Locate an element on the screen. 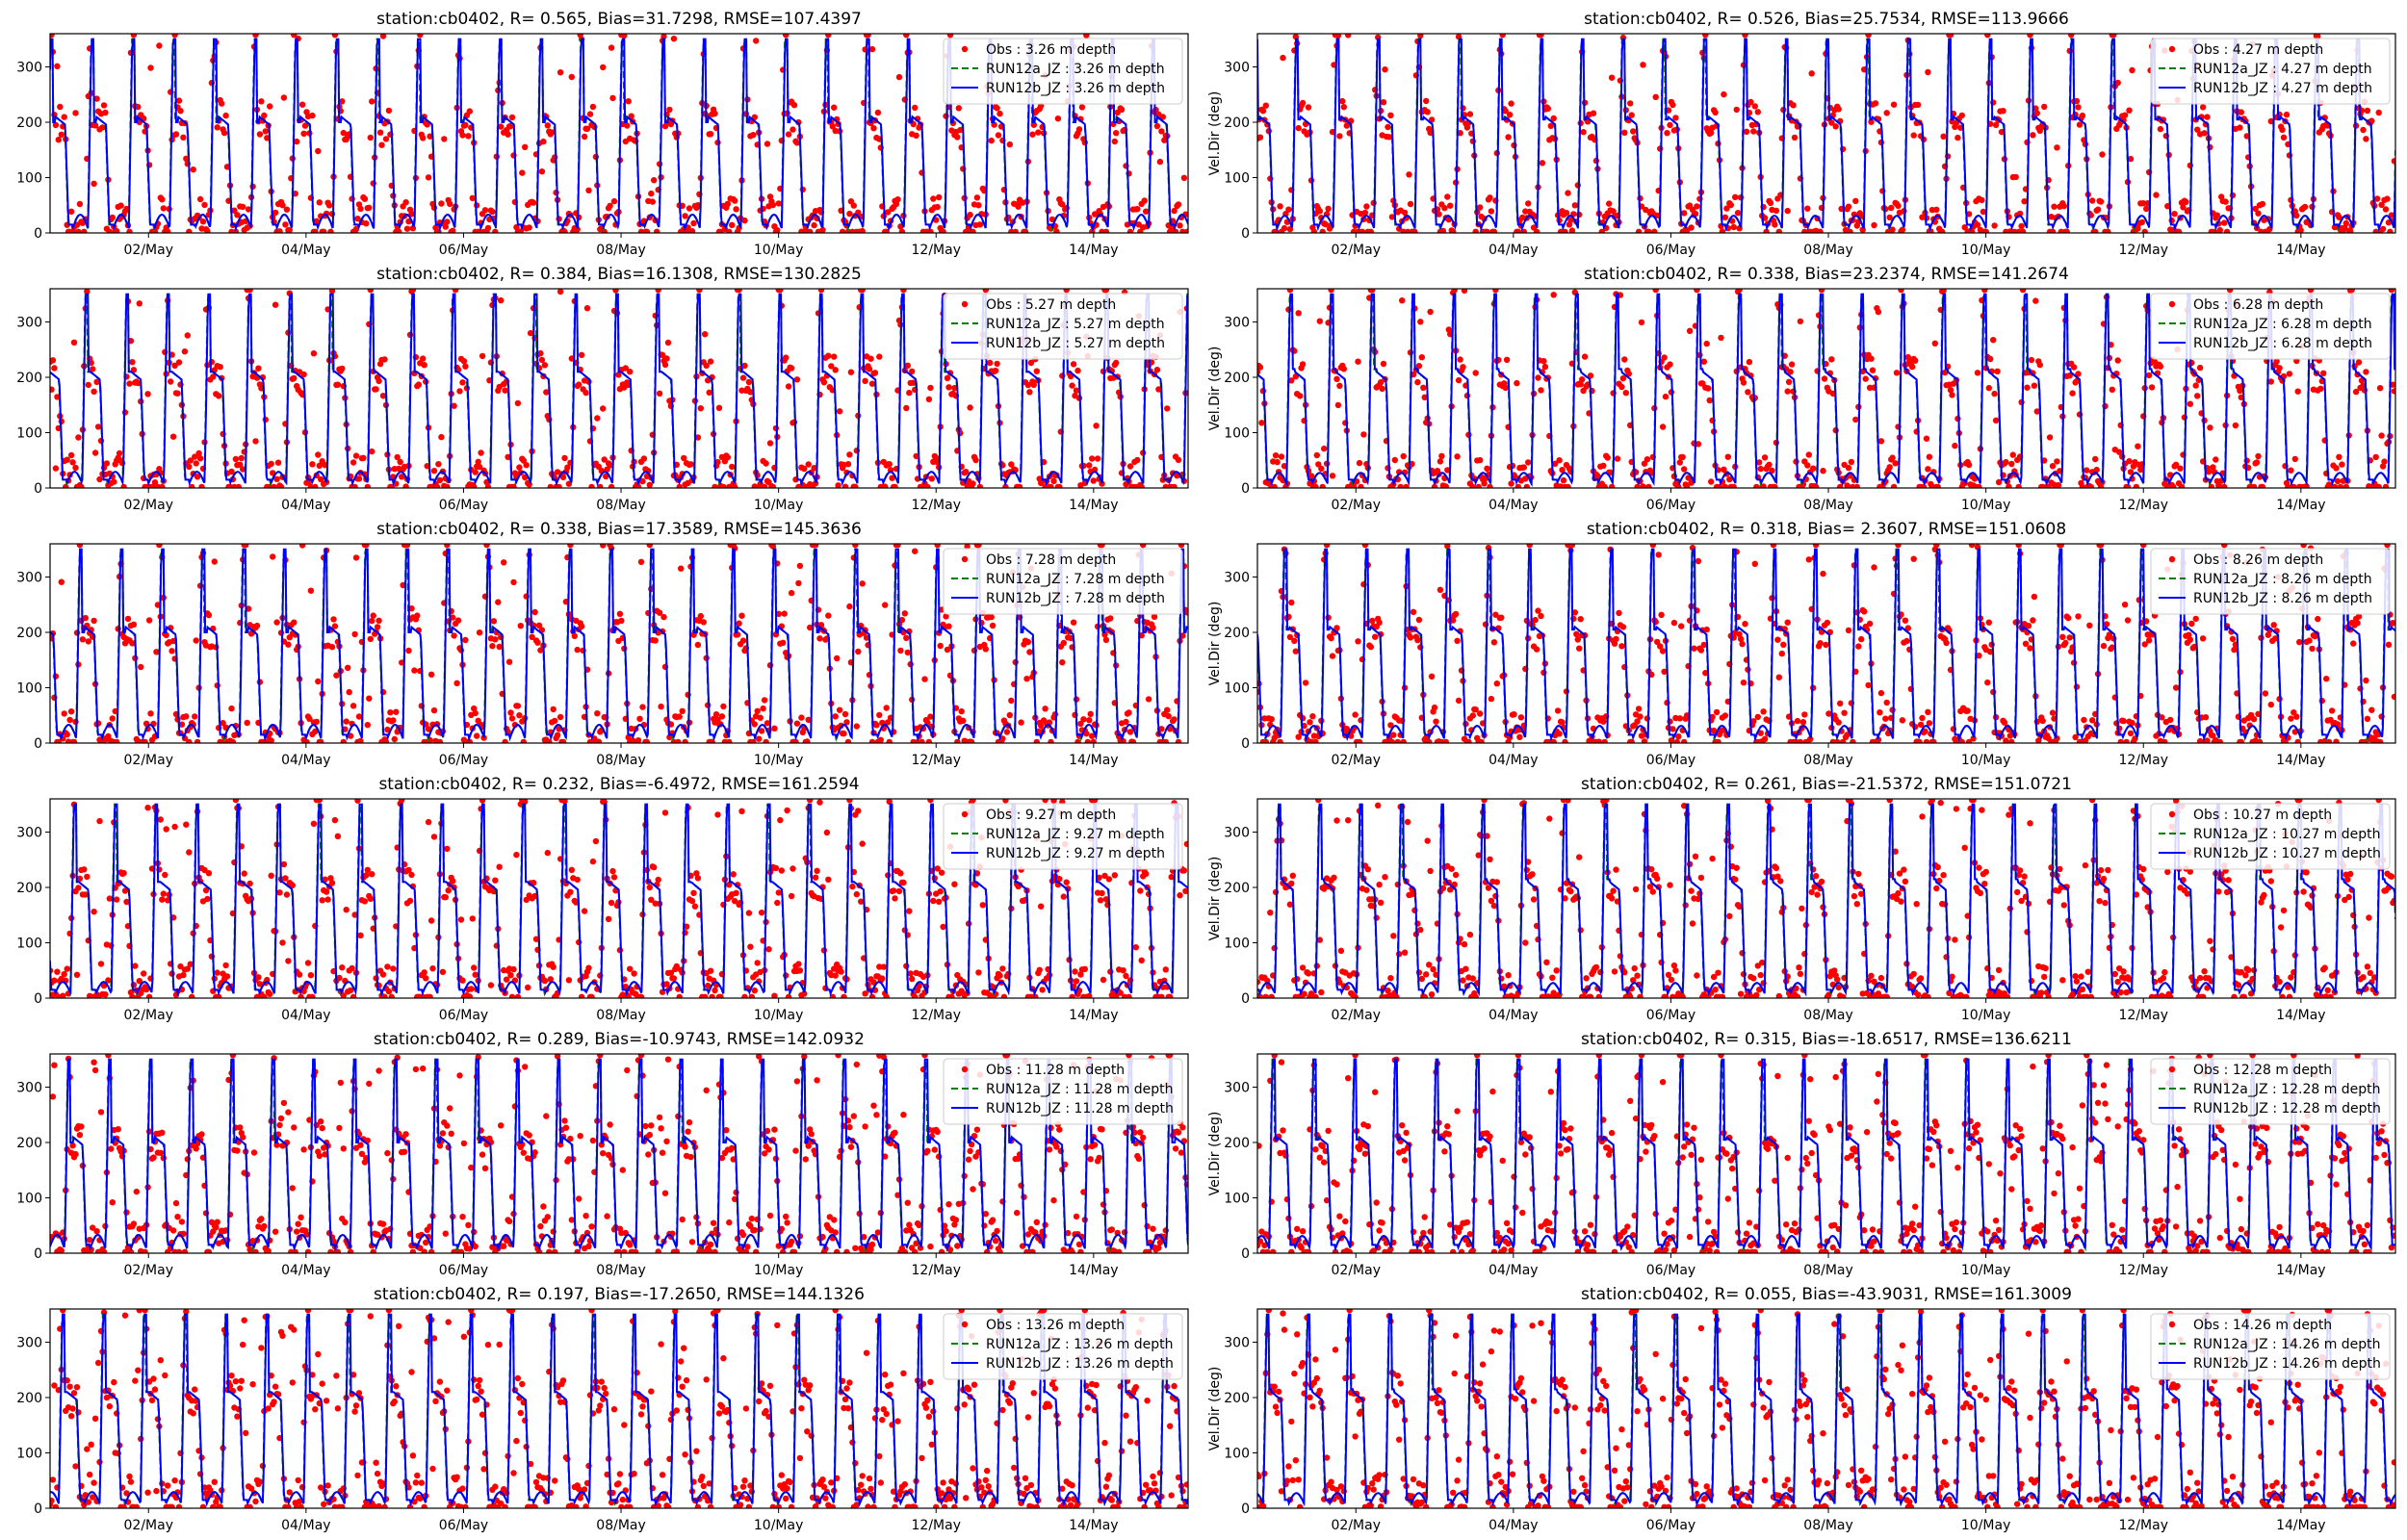 This screenshot has width=2407, height=1540. legend-entry: Obs : 5.27 m depth is located at coordinates (1051, 305).